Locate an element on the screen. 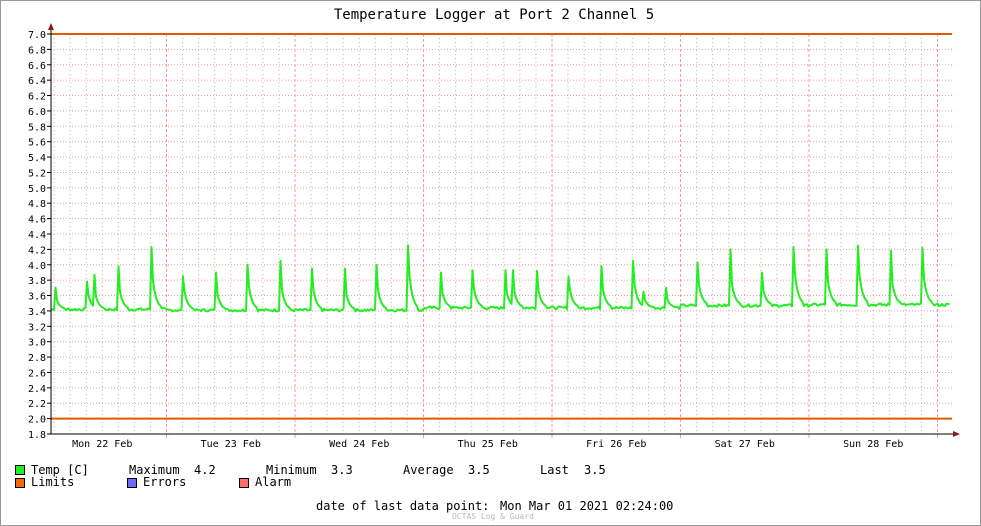 Image resolution: width=981 pixels, height=526 pixels. y-tick-label: 6.8 is located at coordinates (37, 50).